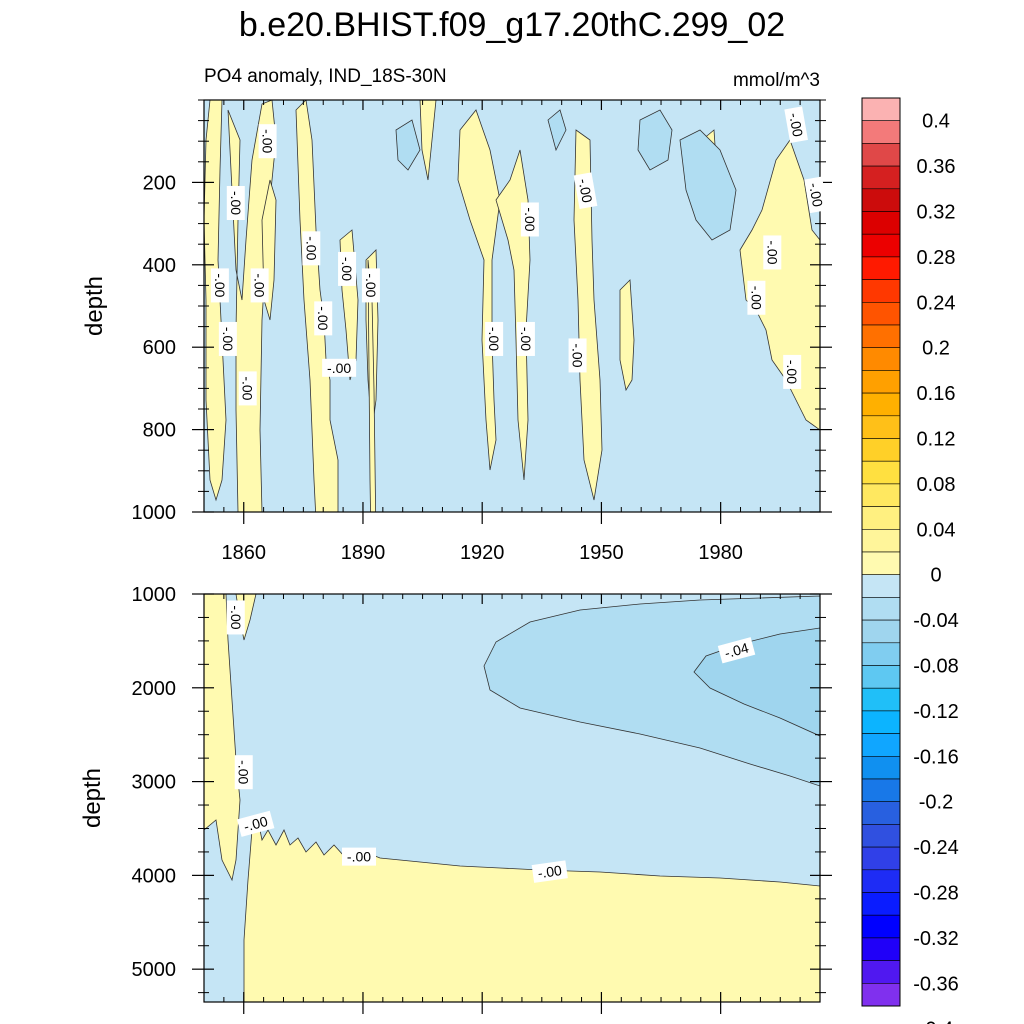  Describe the element at coordinates (154, 689) in the screenshot. I see `y-tick-label: 2000` at that location.